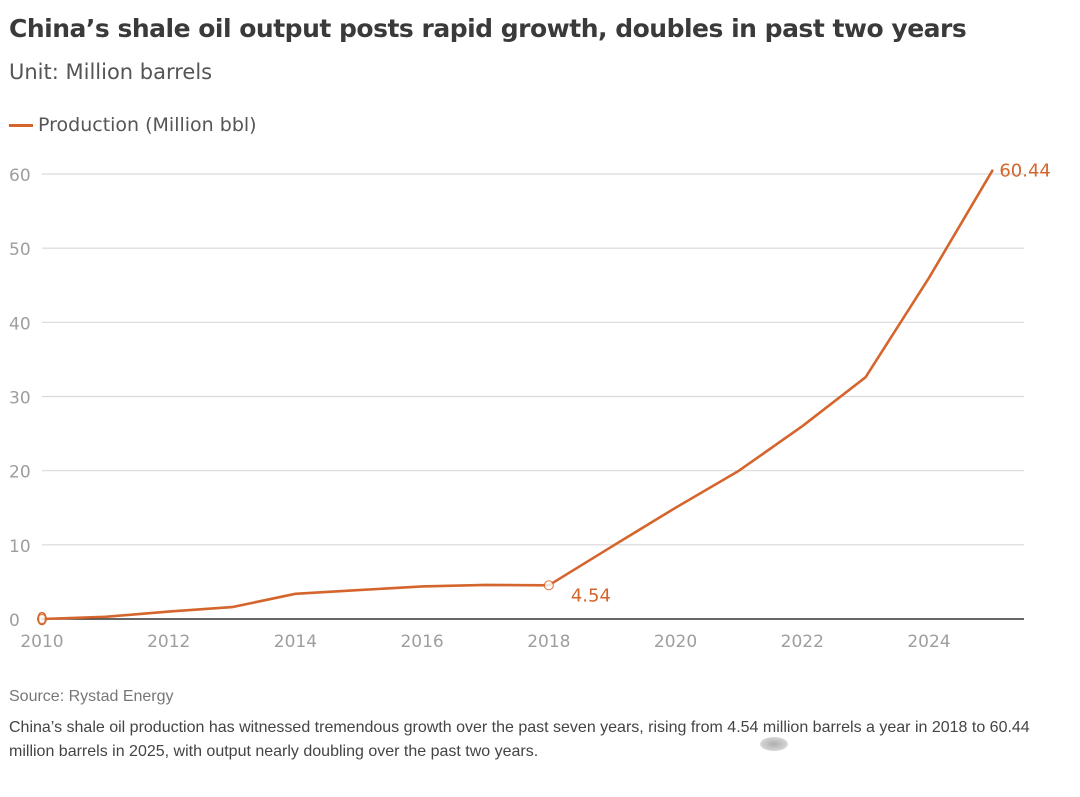  Describe the element at coordinates (168, 642) in the screenshot. I see `x-tick-label: 2012` at that location.